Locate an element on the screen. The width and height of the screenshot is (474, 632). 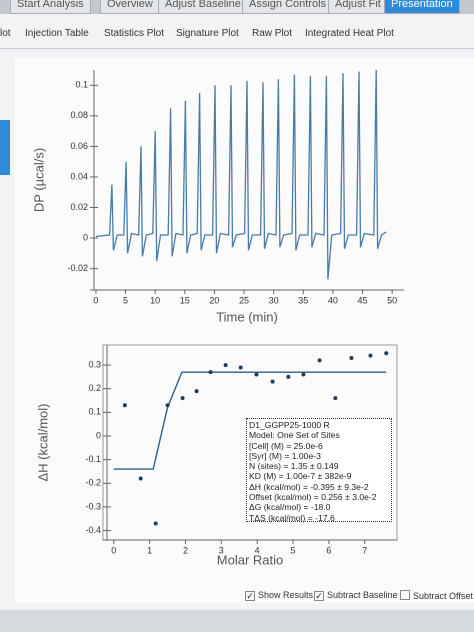
y-tick-label: 0.3 is located at coordinates (94, 364).